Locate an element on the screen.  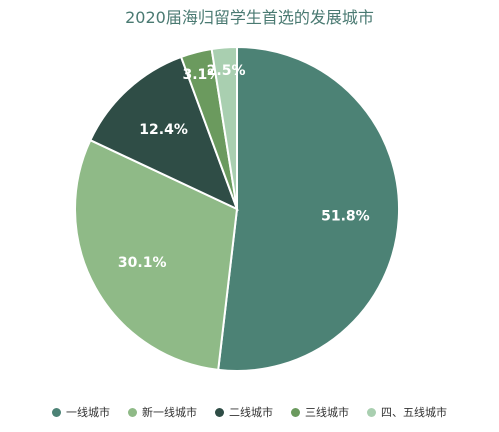
legend-item-5: 四、五线城市 is located at coordinates (407, 412).